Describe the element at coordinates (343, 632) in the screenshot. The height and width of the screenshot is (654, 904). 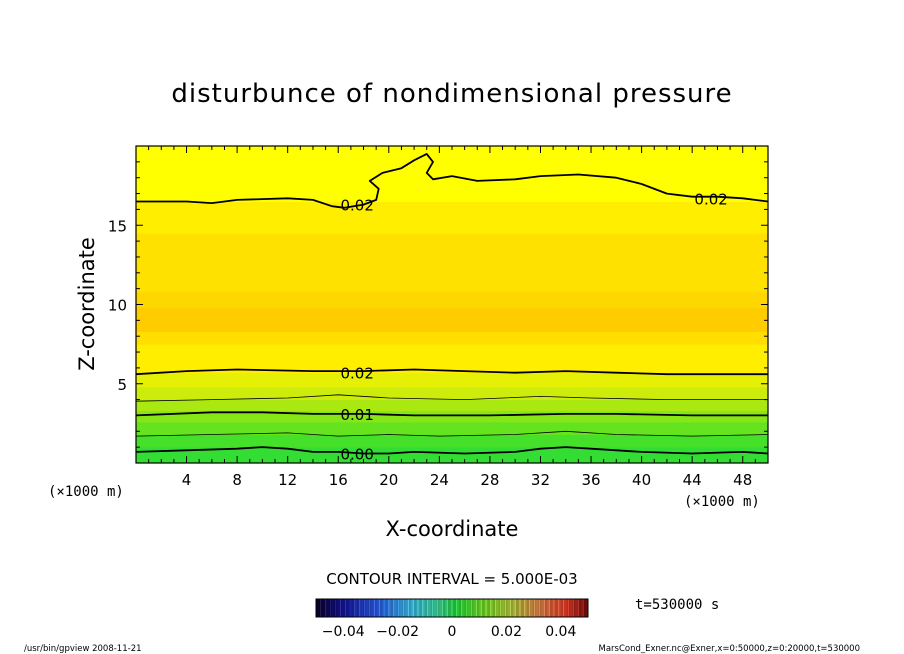
I see `colorbar-tick-label: −0.04` at that location.